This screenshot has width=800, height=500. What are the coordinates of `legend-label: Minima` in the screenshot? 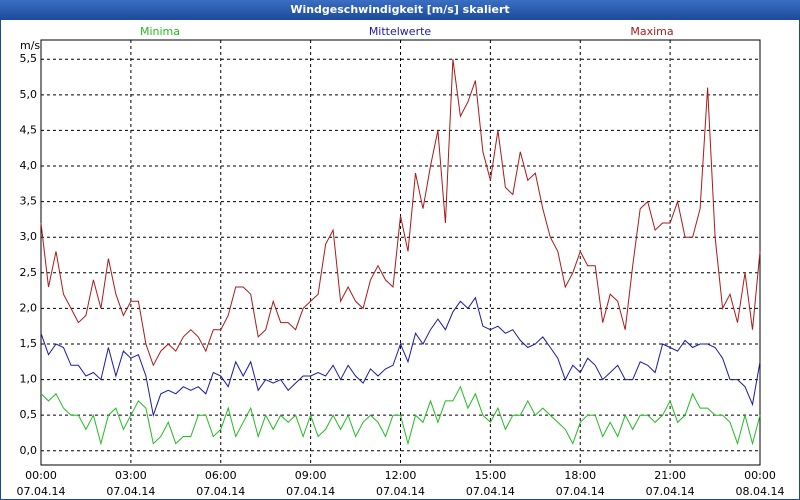 It's located at (160, 31).